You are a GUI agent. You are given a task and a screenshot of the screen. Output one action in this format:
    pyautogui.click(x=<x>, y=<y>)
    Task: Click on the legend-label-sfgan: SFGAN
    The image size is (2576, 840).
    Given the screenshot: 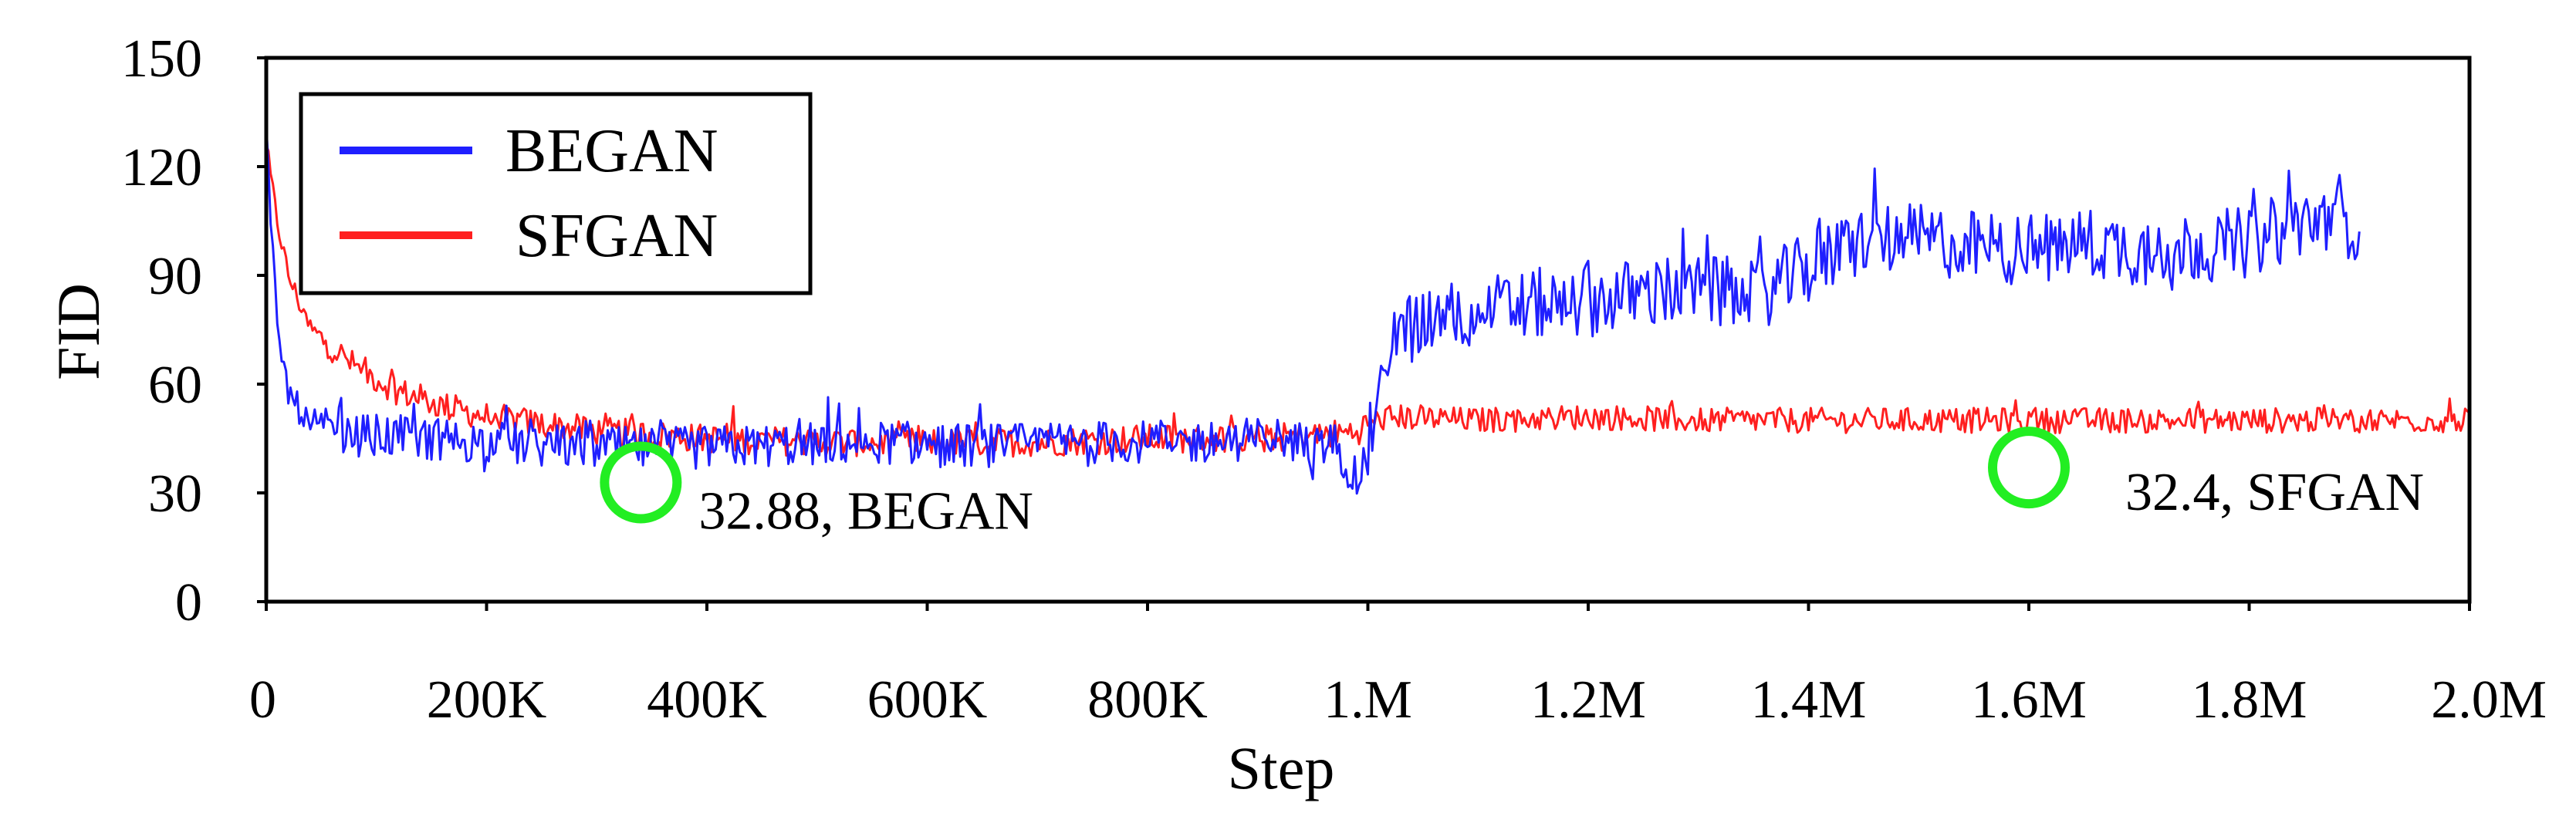 What is the action you would take?
    pyautogui.click(x=617, y=236)
    